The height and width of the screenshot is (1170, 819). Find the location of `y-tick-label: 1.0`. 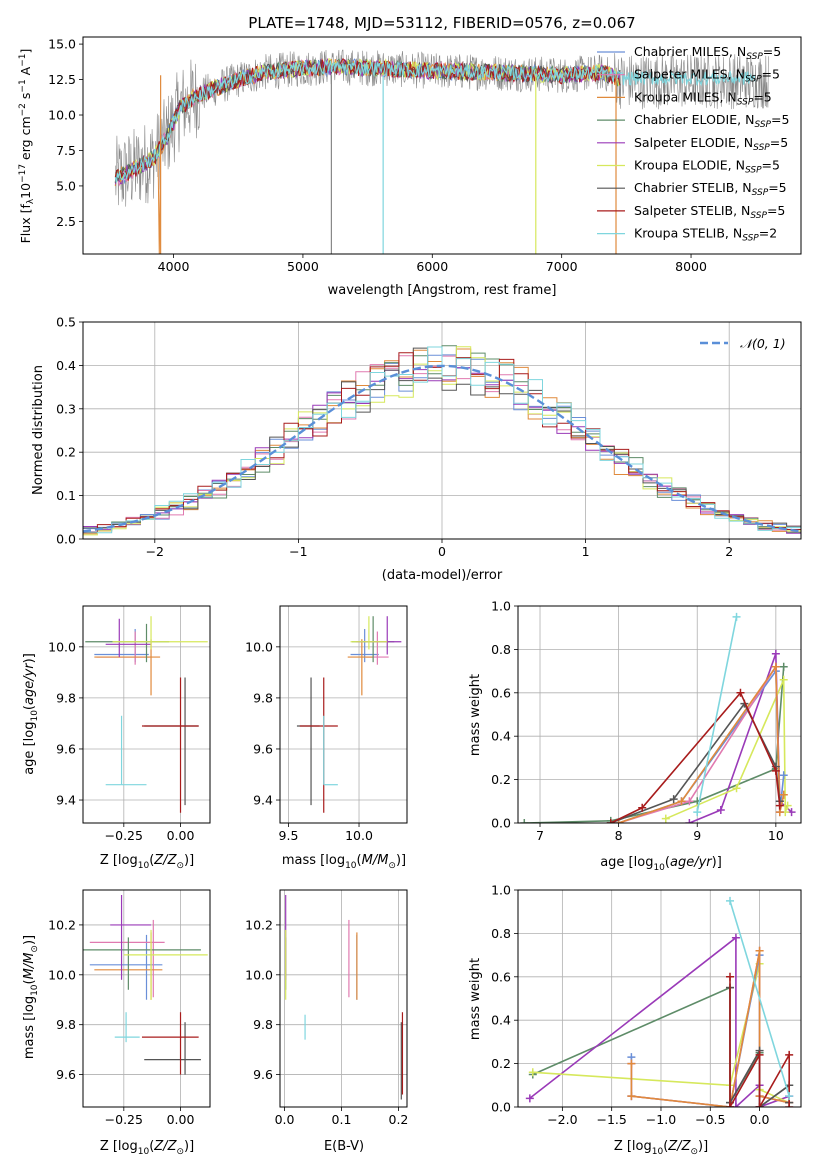

y-tick-label: 1.0 is located at coordinates (501, 890).